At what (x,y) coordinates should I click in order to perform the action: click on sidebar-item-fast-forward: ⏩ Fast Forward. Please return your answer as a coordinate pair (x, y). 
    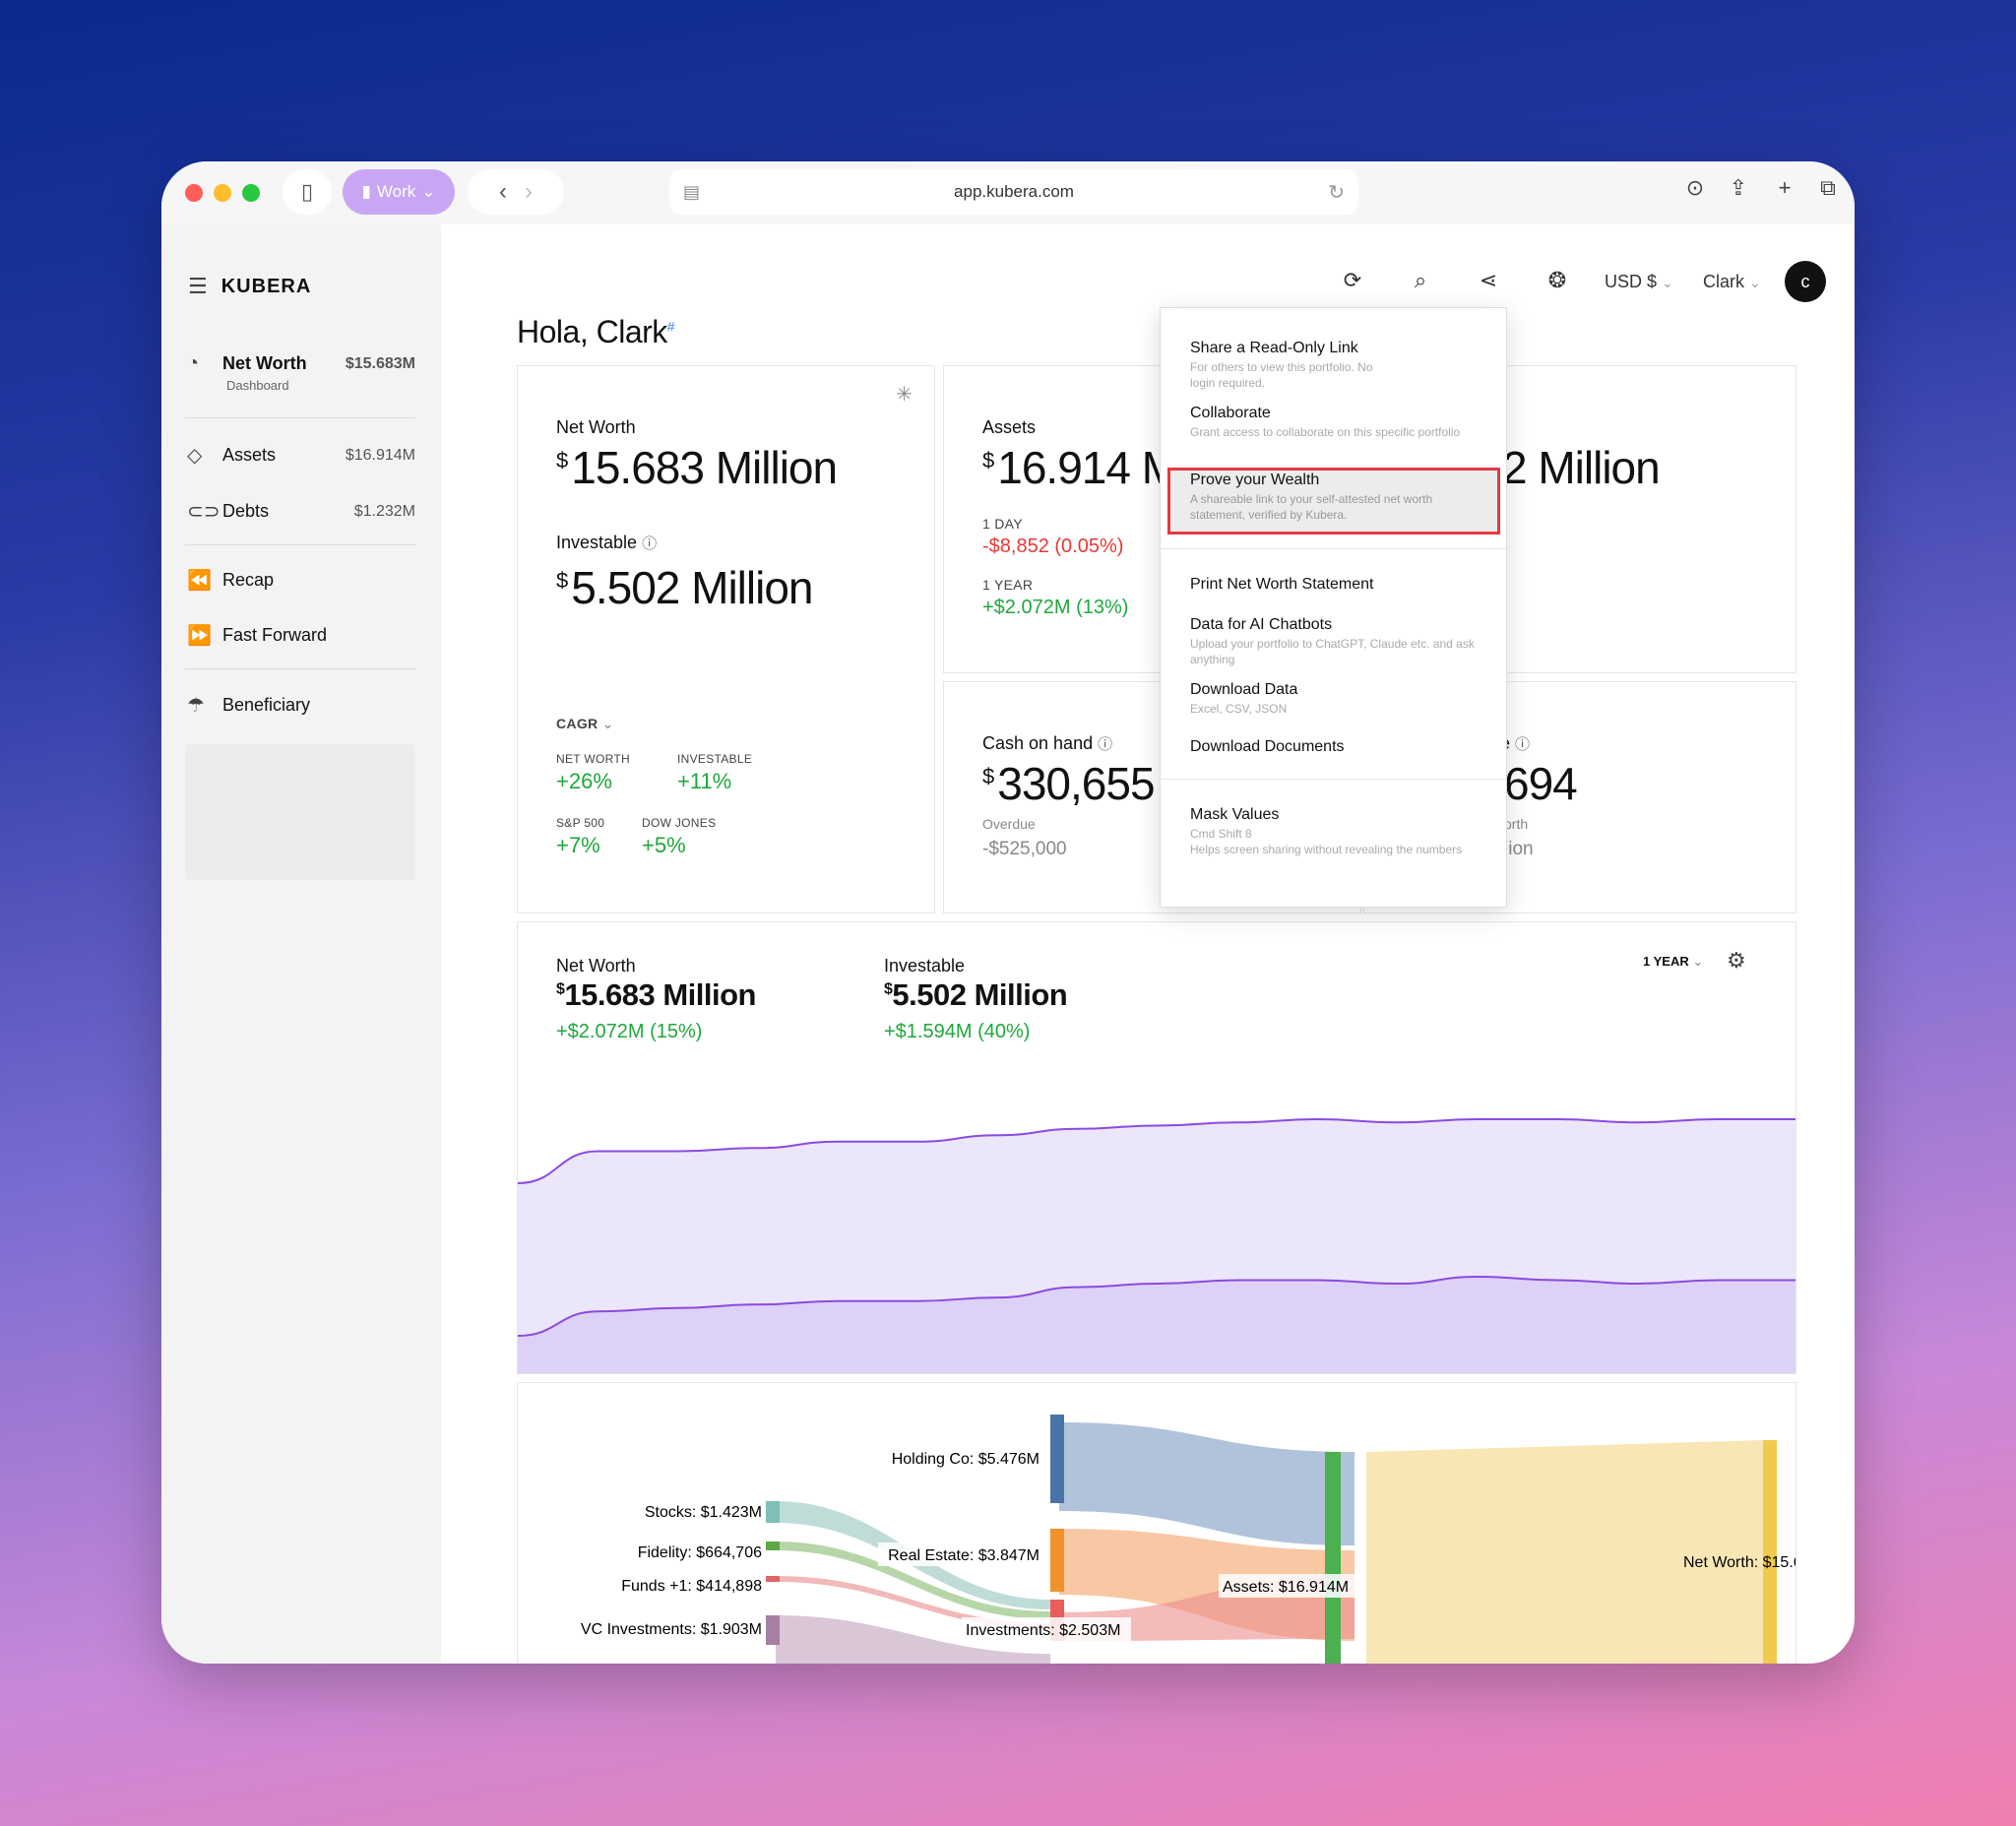
    Looking at the image, I should click on (301, 635).